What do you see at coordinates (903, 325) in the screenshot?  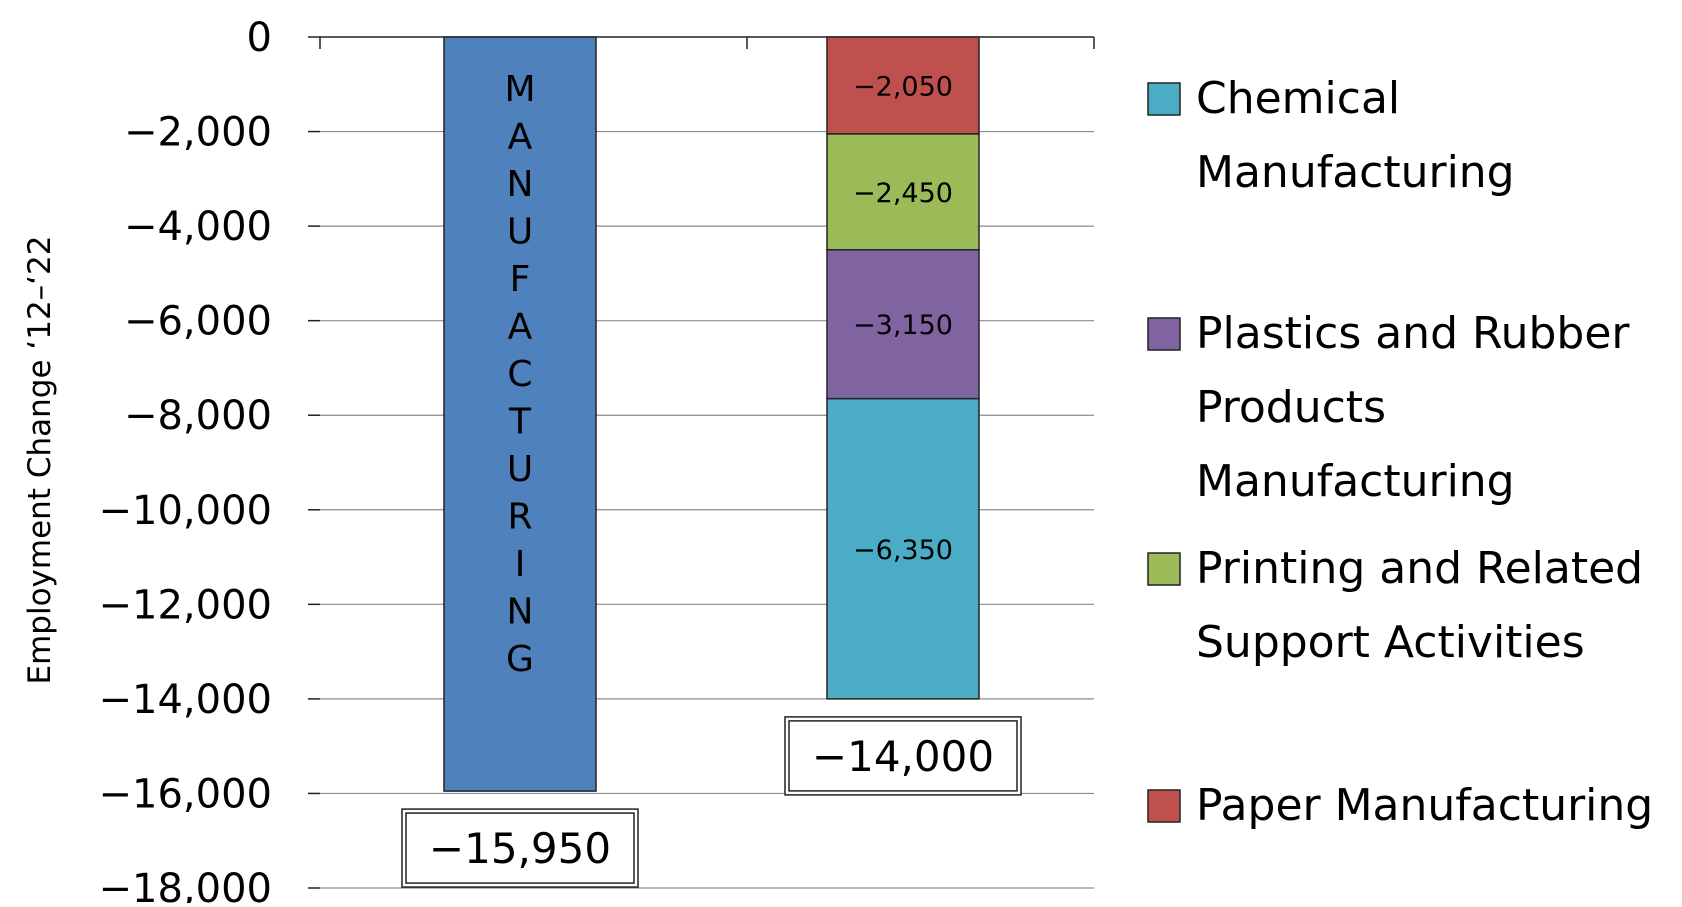 I see `segment-value-label: −3,150` at bounding box center [903, 325].